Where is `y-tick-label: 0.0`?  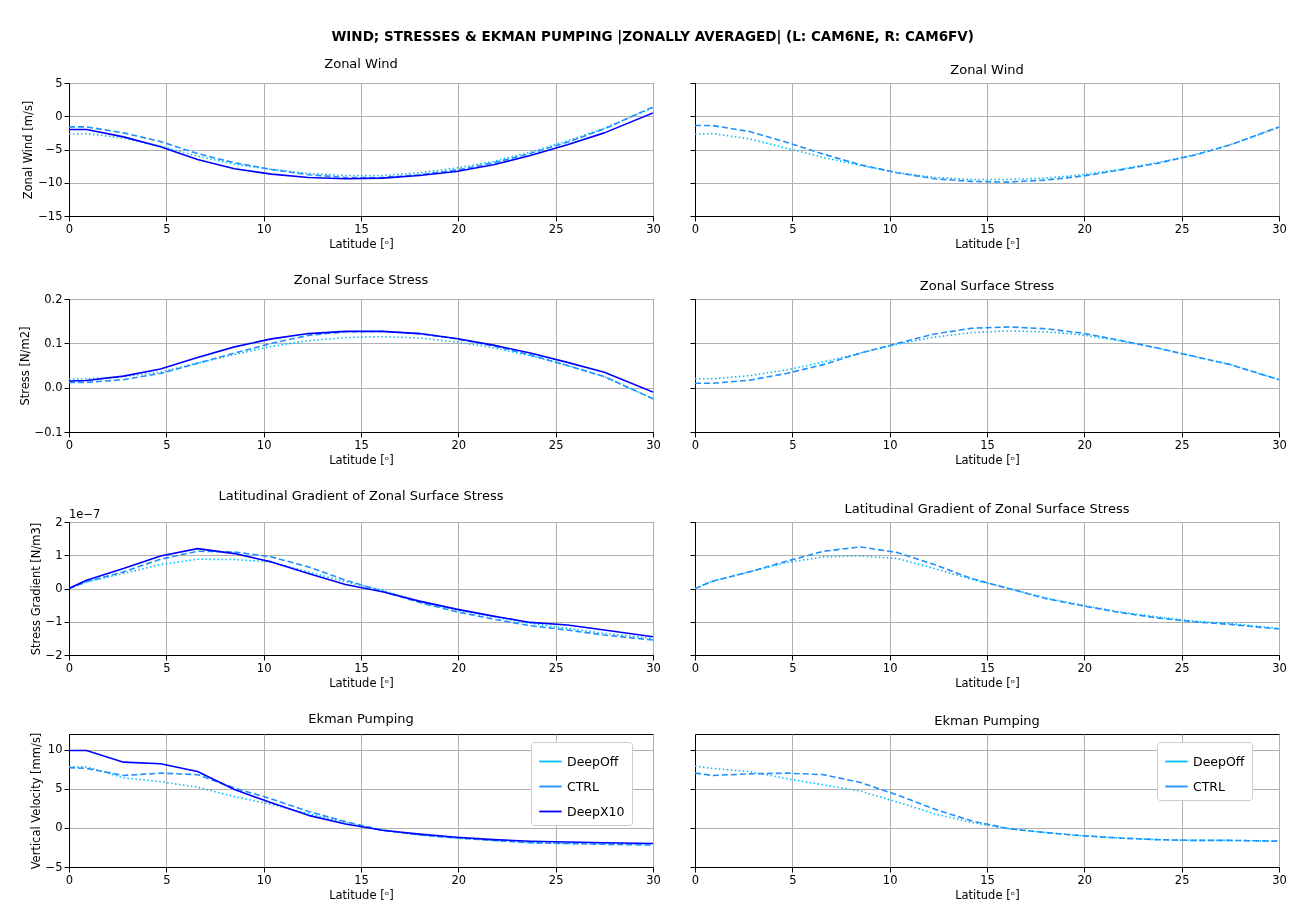
y-tick-label: 0.0 is located at coordinates (53, 387).